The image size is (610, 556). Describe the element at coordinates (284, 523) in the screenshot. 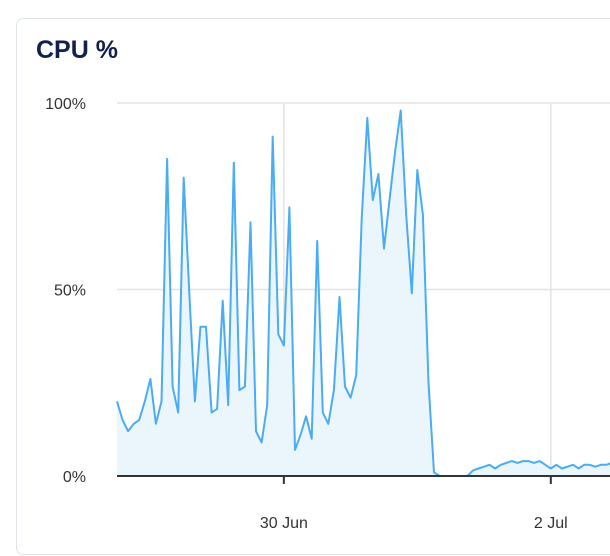

I see `x-tick-label: 30 Jun` at that location.